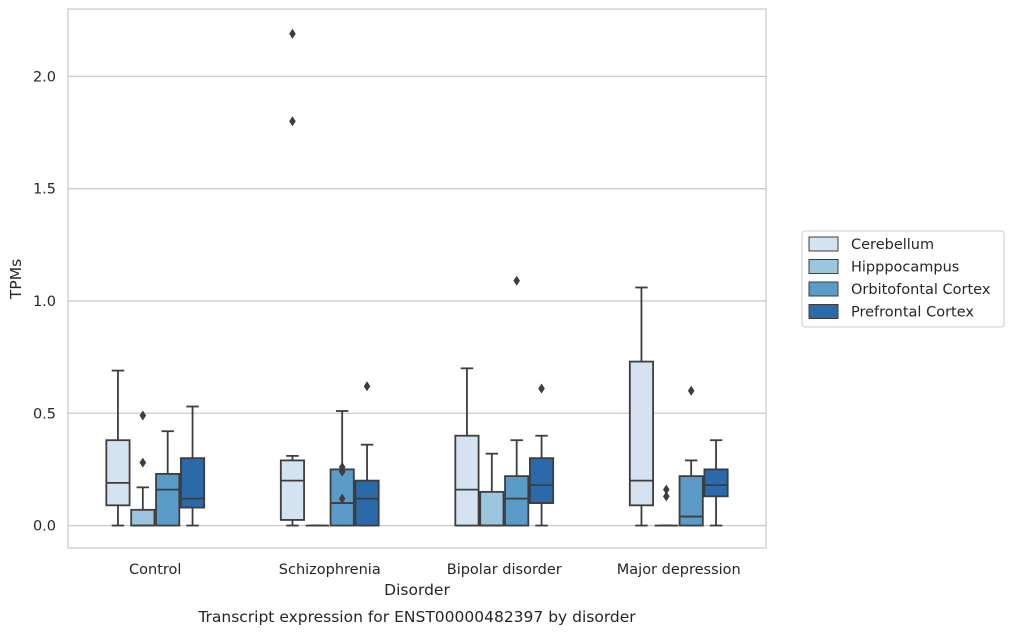 The height and width of the screenshot is (634, 1014). Describe the element at coordinates (155, 570) in the screenshot. I see `x-tick-label: Control` at that location.